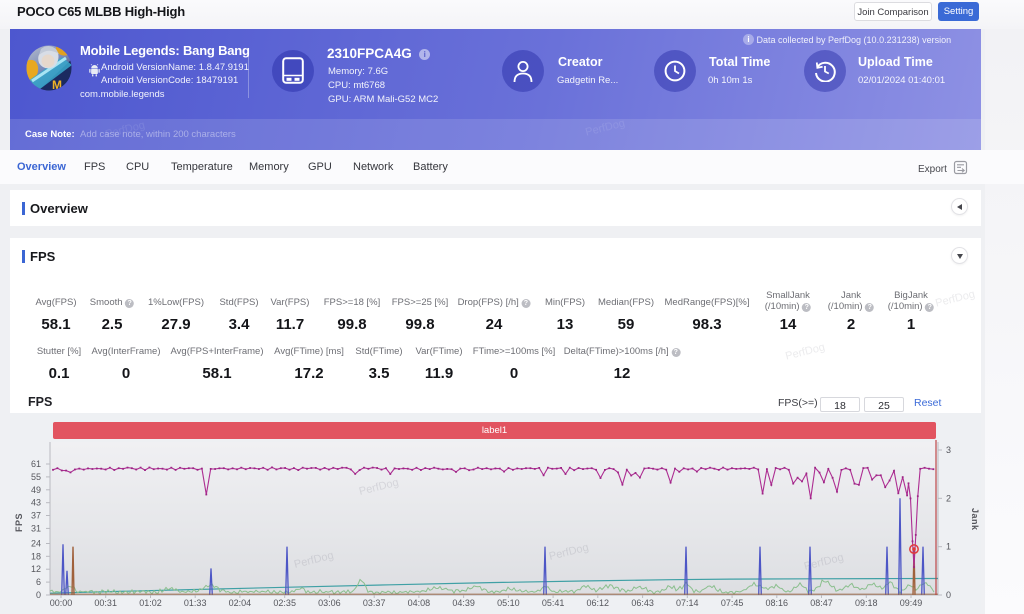 The width and height of the screenshot is (1024, 614). I want to click on svg-text: 43, so click(36, 503).